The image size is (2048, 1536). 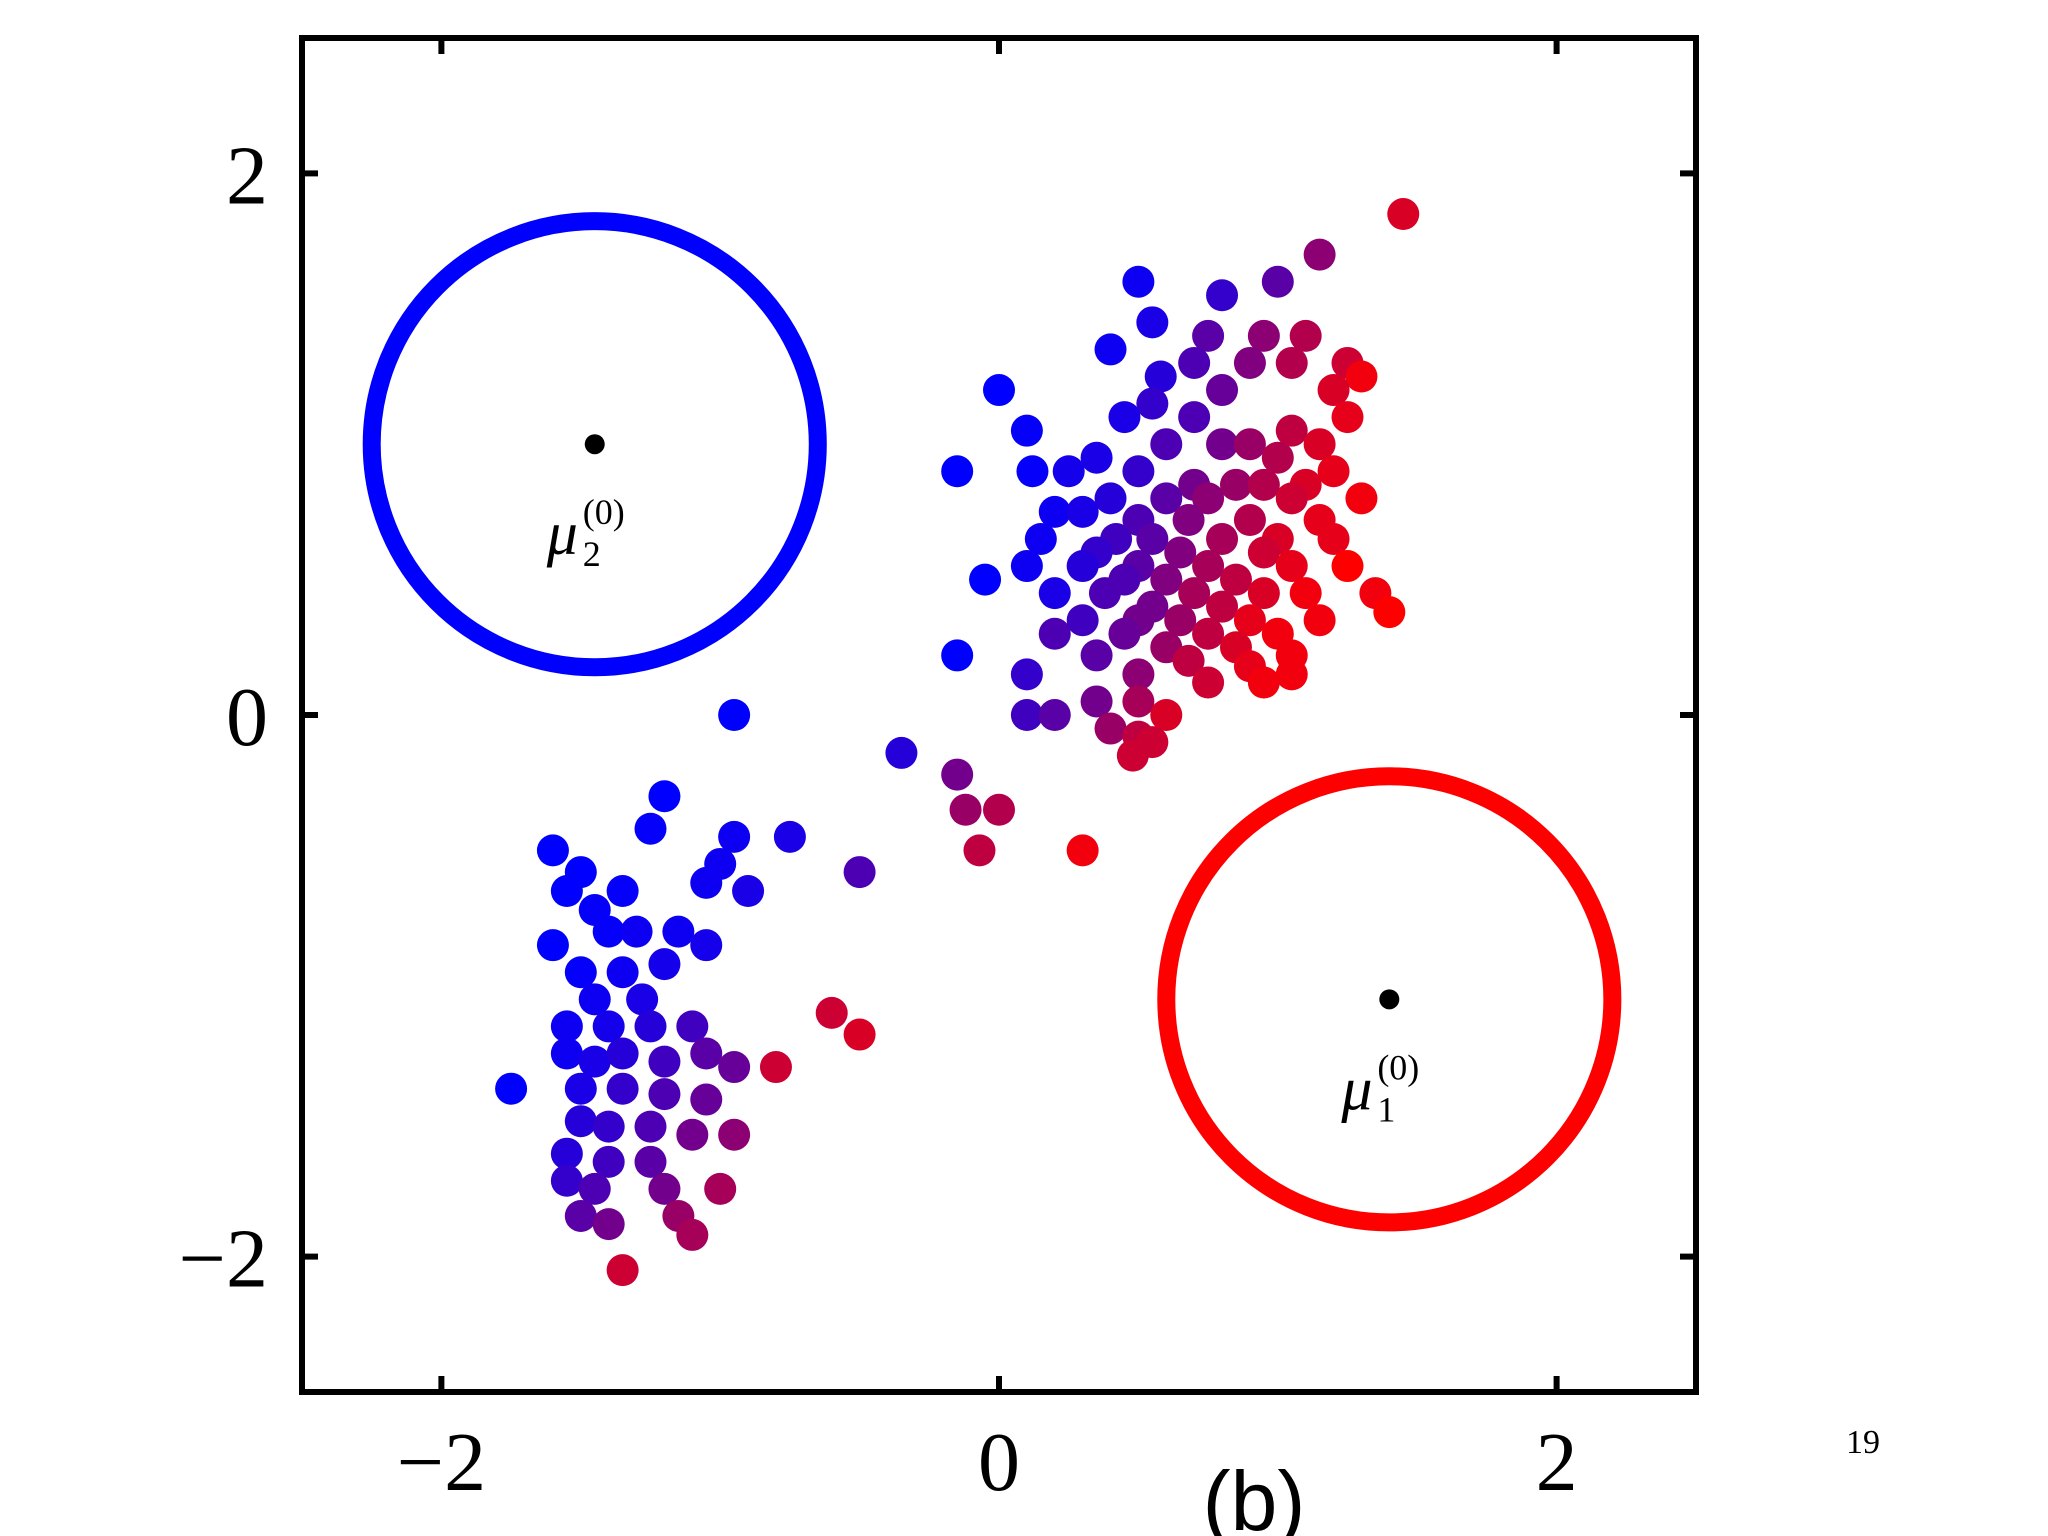 I want to click on mean-label-superscript-1: (0), so click(x=1398, y=1067).